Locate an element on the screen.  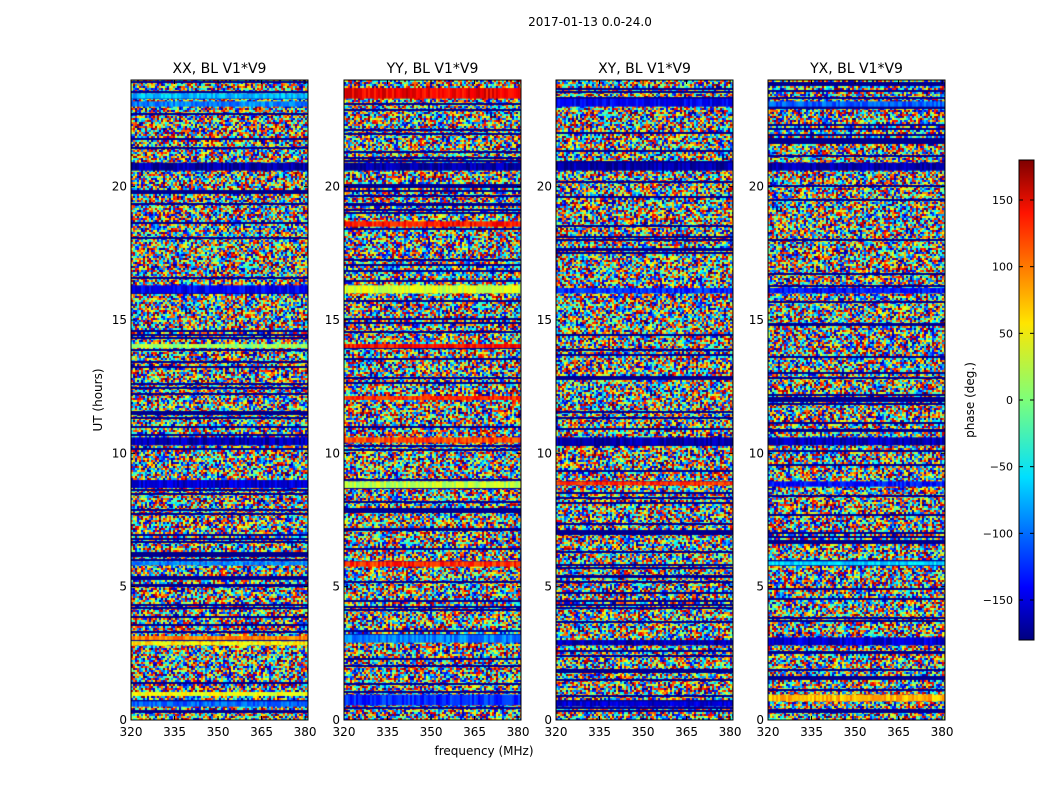
x-axis-label: frequency (MHz) is located at coordinates (483, 751).